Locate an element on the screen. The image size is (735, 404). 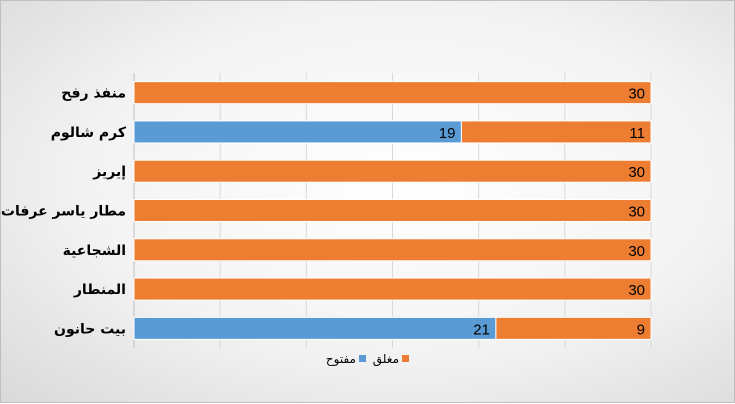
category-label: الشجاعية is located at coordinates (94, 251).